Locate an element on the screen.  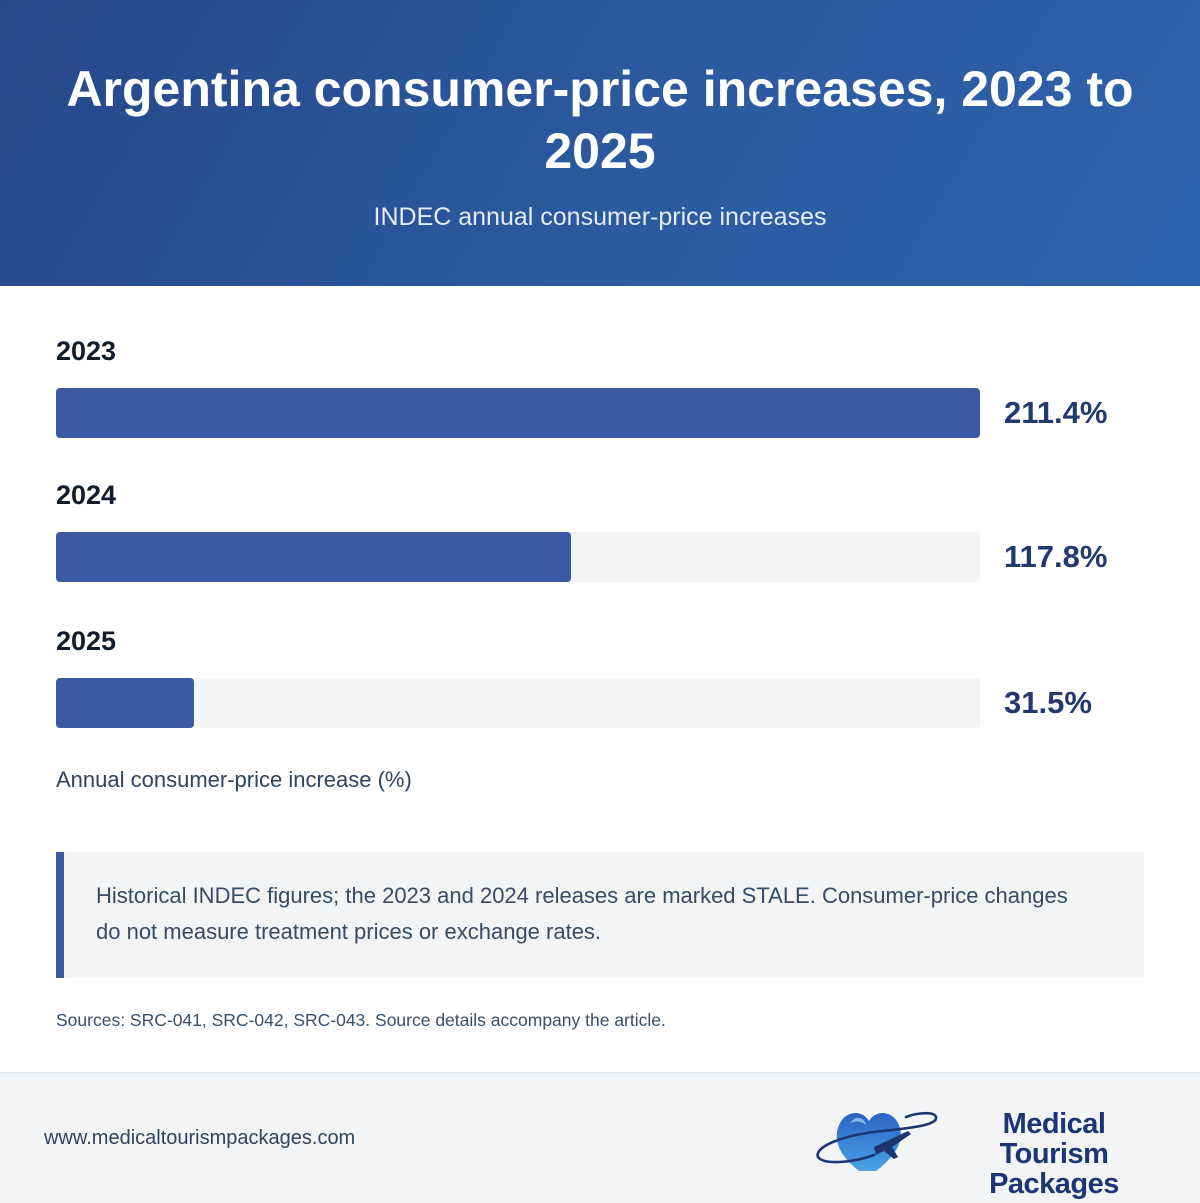
category-label-2023: 2023 is located at coordinates (86, 351).